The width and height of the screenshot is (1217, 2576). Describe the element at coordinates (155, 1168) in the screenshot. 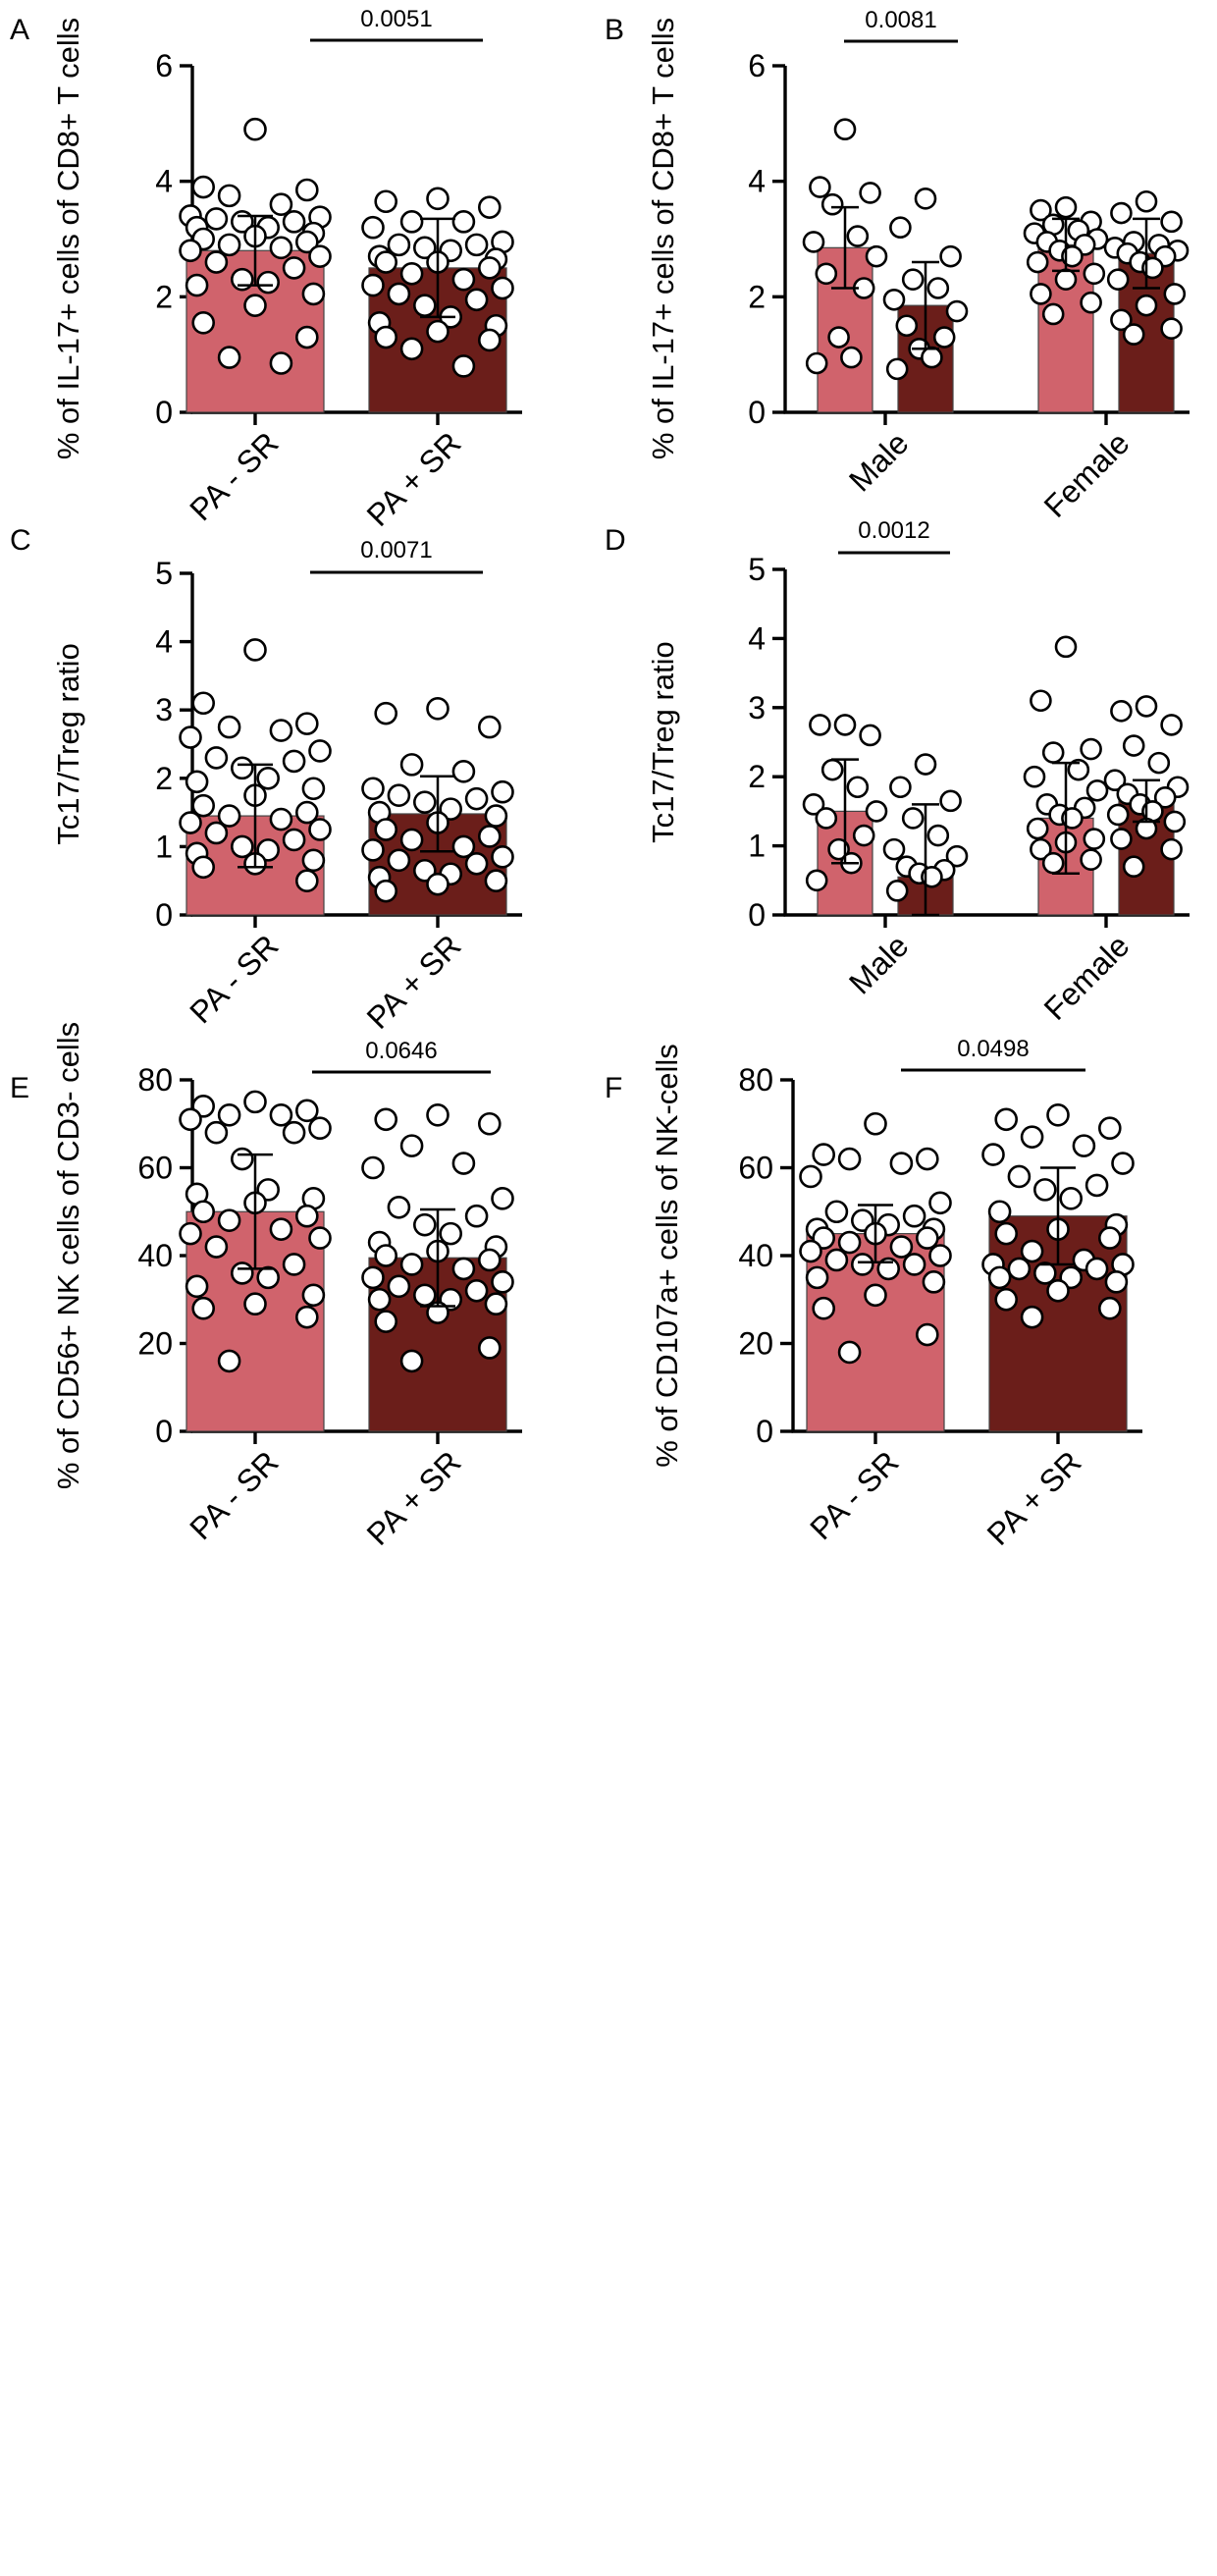

I see `y-tick-label: 60` at that location.